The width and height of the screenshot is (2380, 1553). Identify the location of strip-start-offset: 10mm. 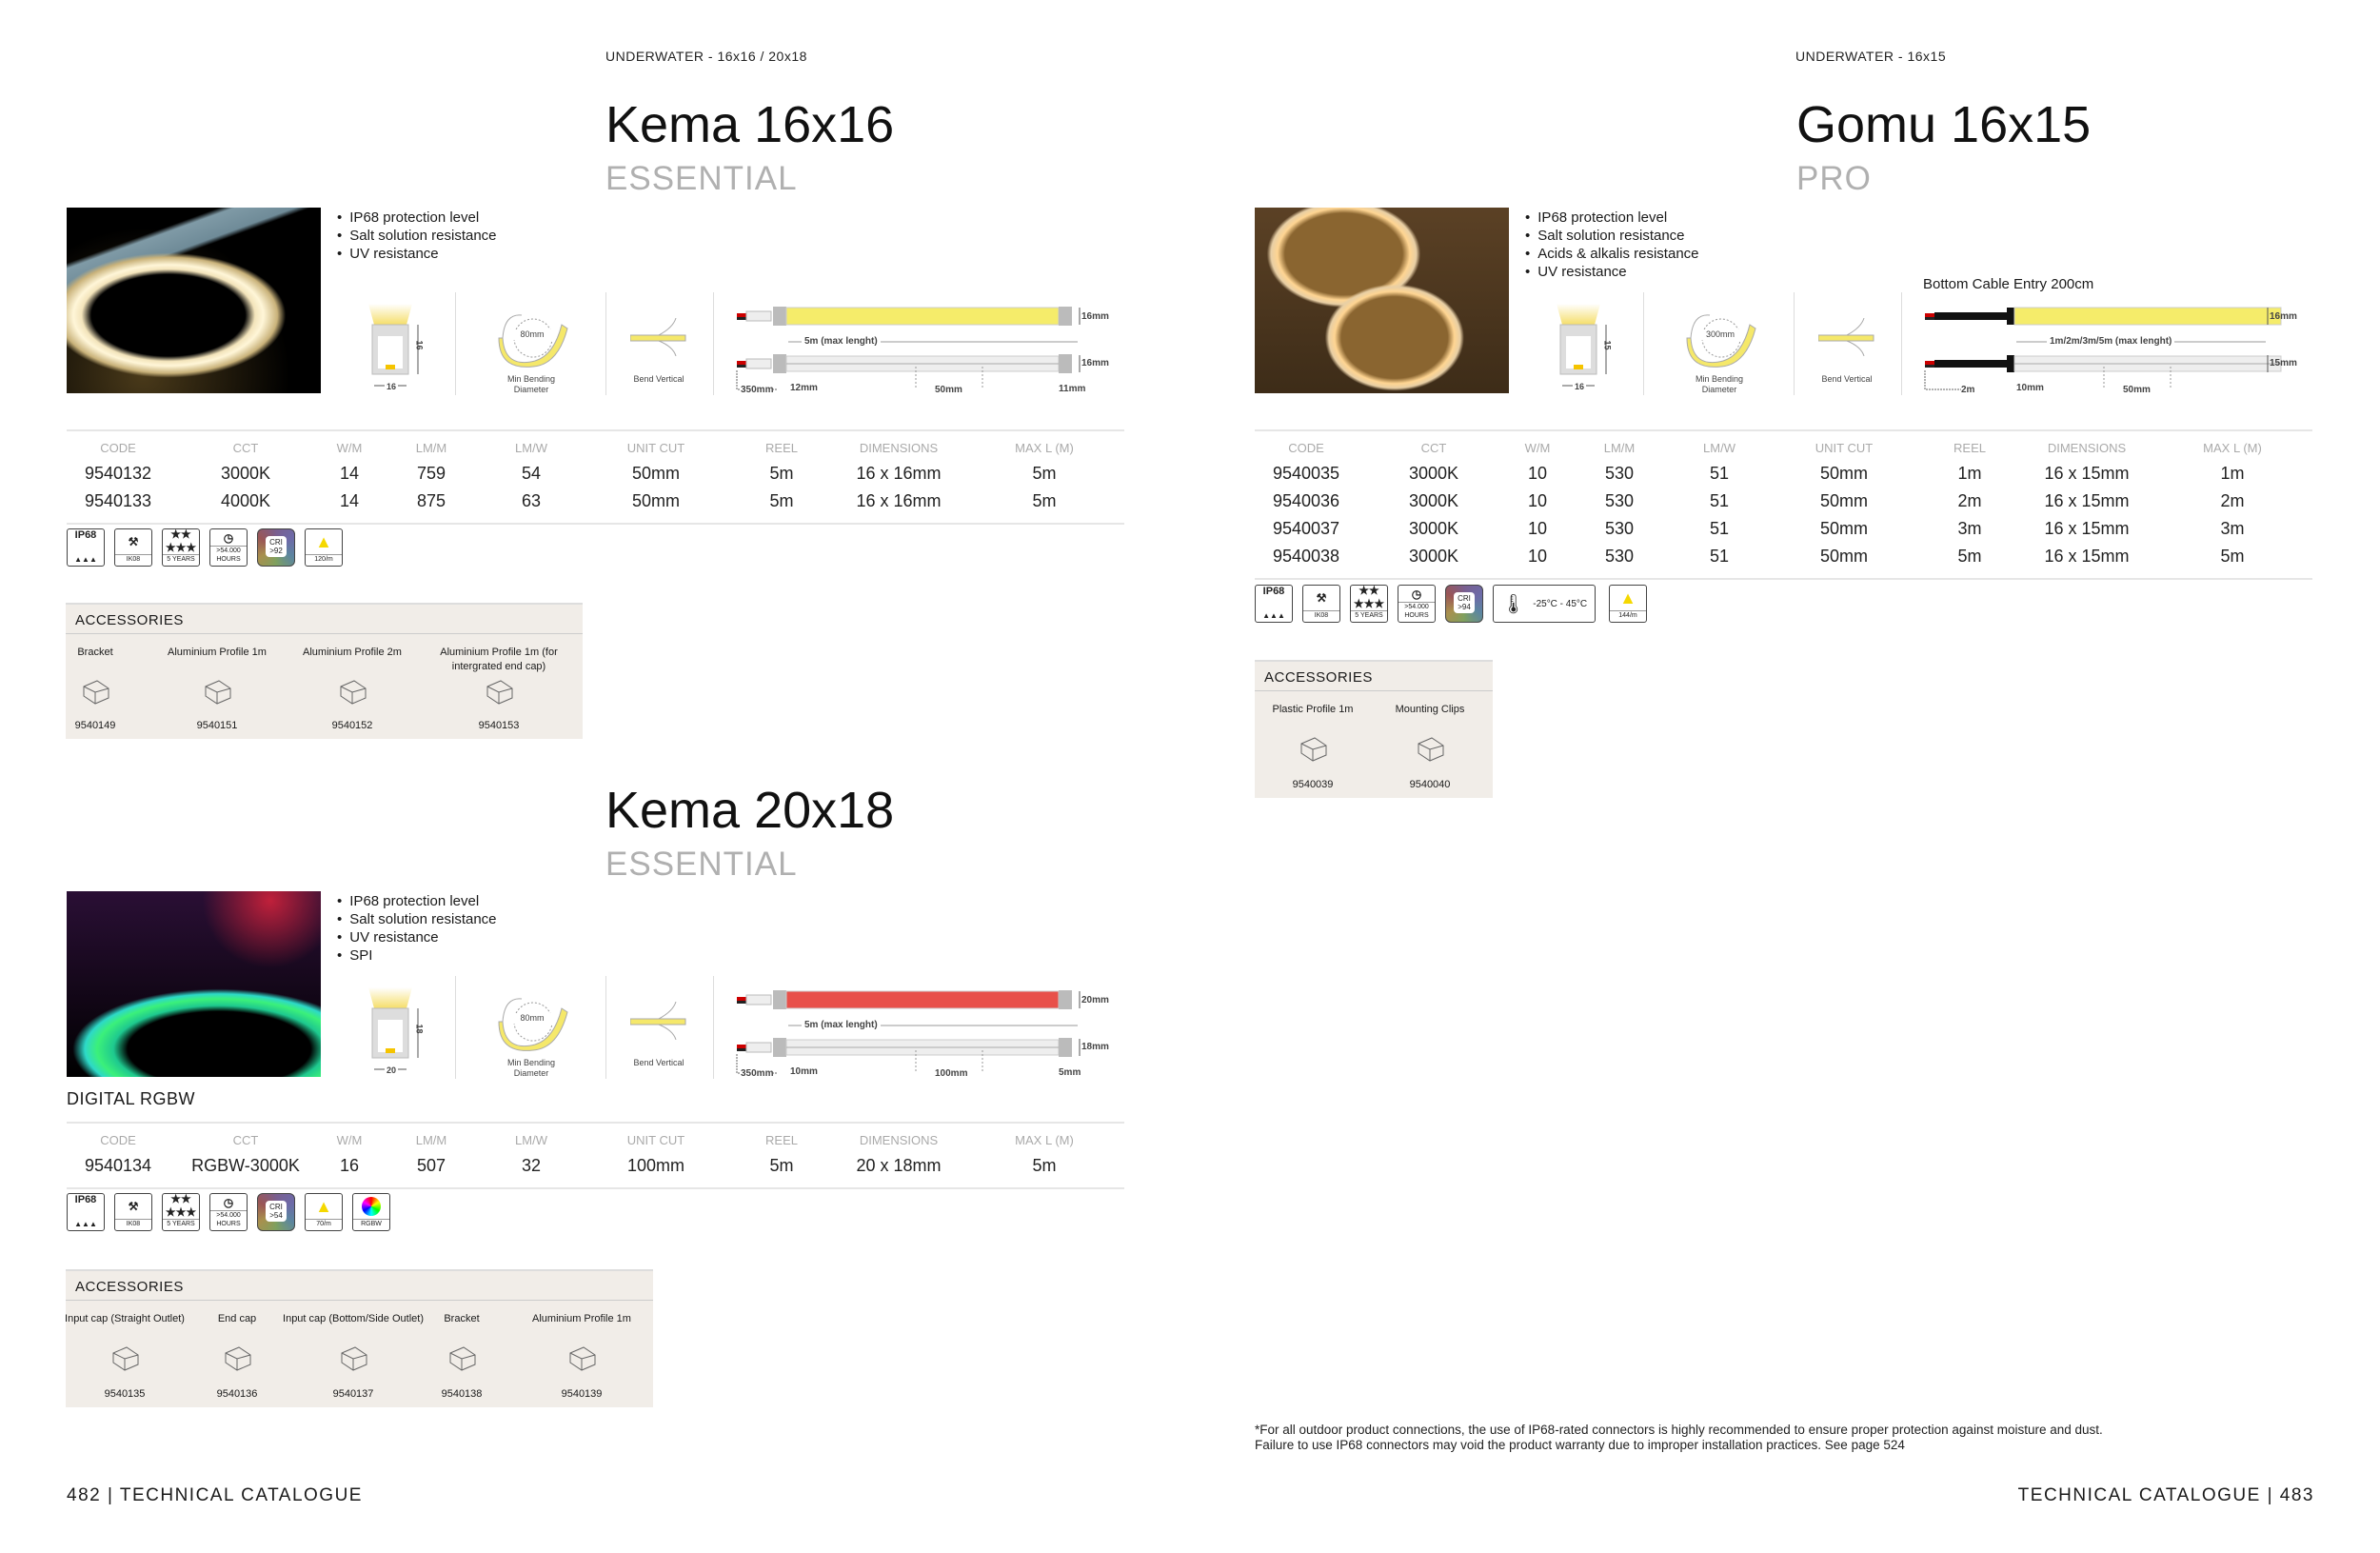
(804, 1071).